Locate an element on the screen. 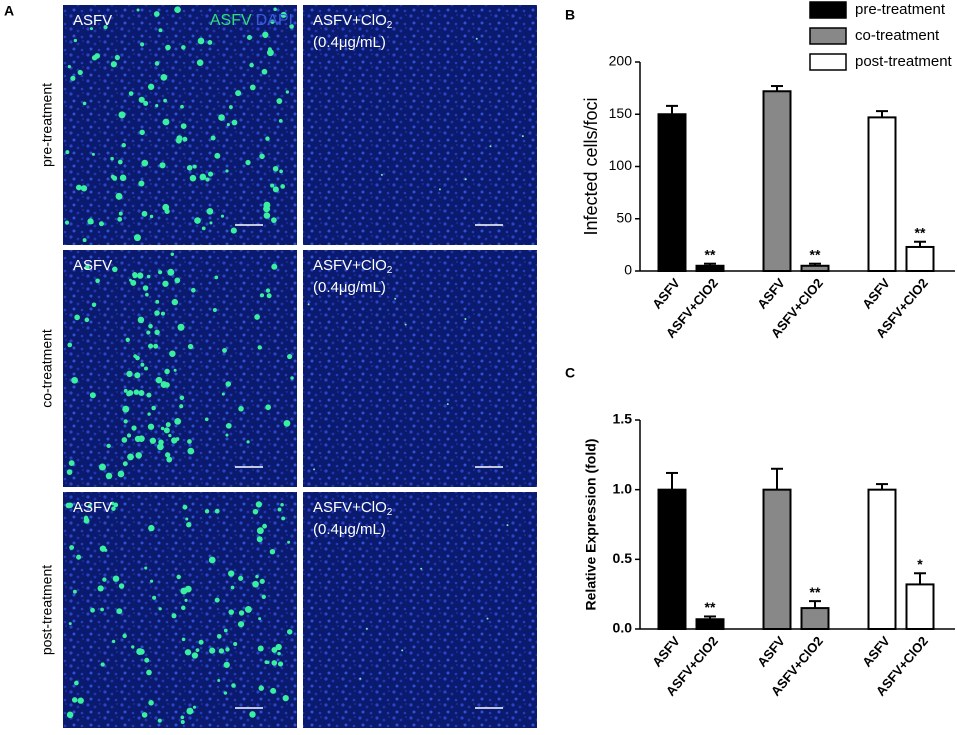 The width and height of the screenshot is (957, 735). stain-name: ASFV is located at coordinates (231, 20).